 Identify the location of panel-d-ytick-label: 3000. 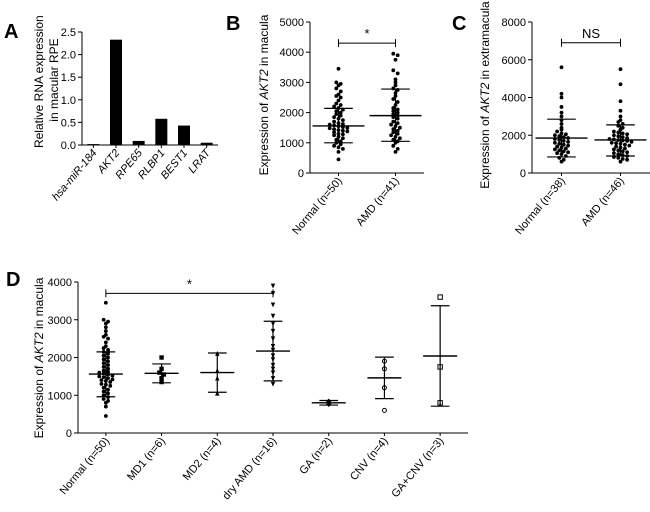
(60, 321).